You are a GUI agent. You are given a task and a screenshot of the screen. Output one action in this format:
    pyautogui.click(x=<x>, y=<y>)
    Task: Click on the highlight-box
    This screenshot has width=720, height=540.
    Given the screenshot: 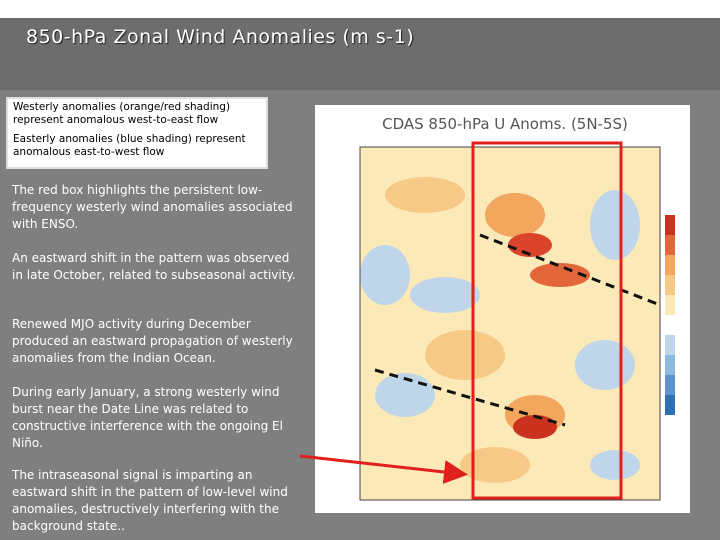 What is the action you would take?
    pyautogui.click(x=547, y=320)
    